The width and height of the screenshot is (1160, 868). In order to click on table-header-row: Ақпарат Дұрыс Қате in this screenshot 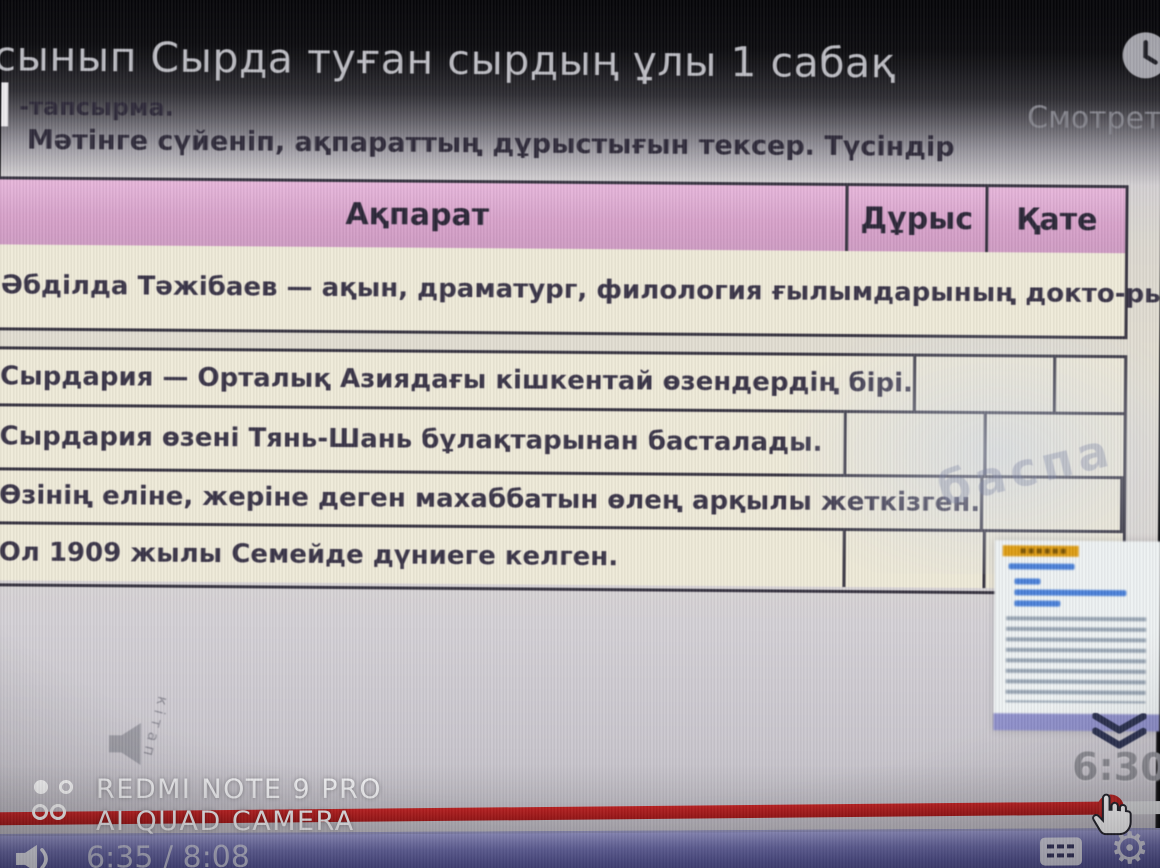, I will do `click(563, 216)`.